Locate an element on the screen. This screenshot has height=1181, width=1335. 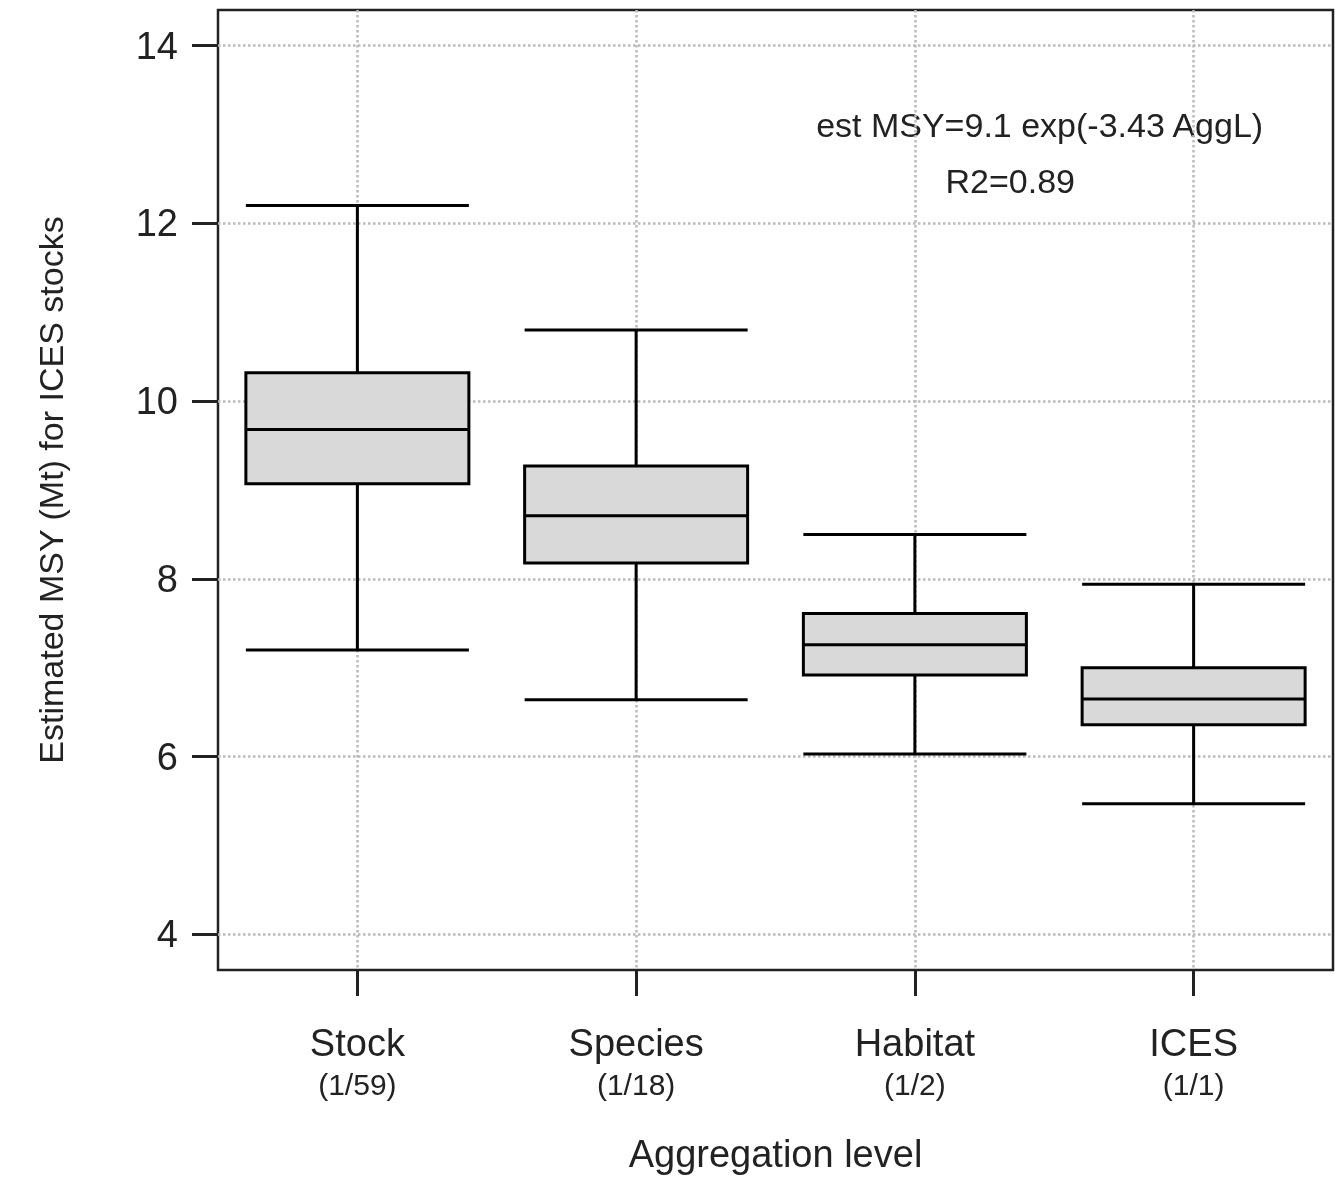
x-tick-label: Species (1/18) is located at coordinates (636, 1061).